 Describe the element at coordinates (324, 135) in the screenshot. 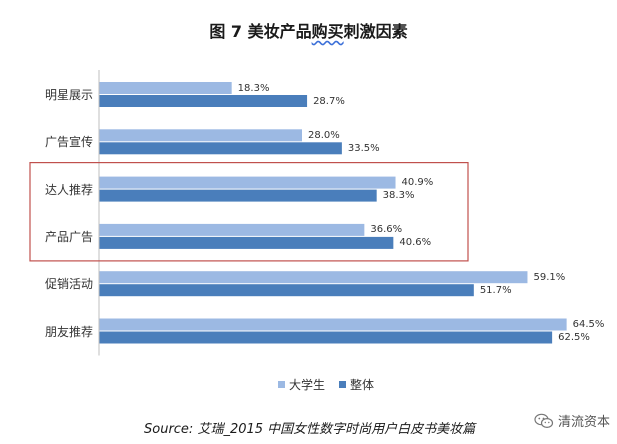

I see `data-label-series-0: 28.0%` at that location.